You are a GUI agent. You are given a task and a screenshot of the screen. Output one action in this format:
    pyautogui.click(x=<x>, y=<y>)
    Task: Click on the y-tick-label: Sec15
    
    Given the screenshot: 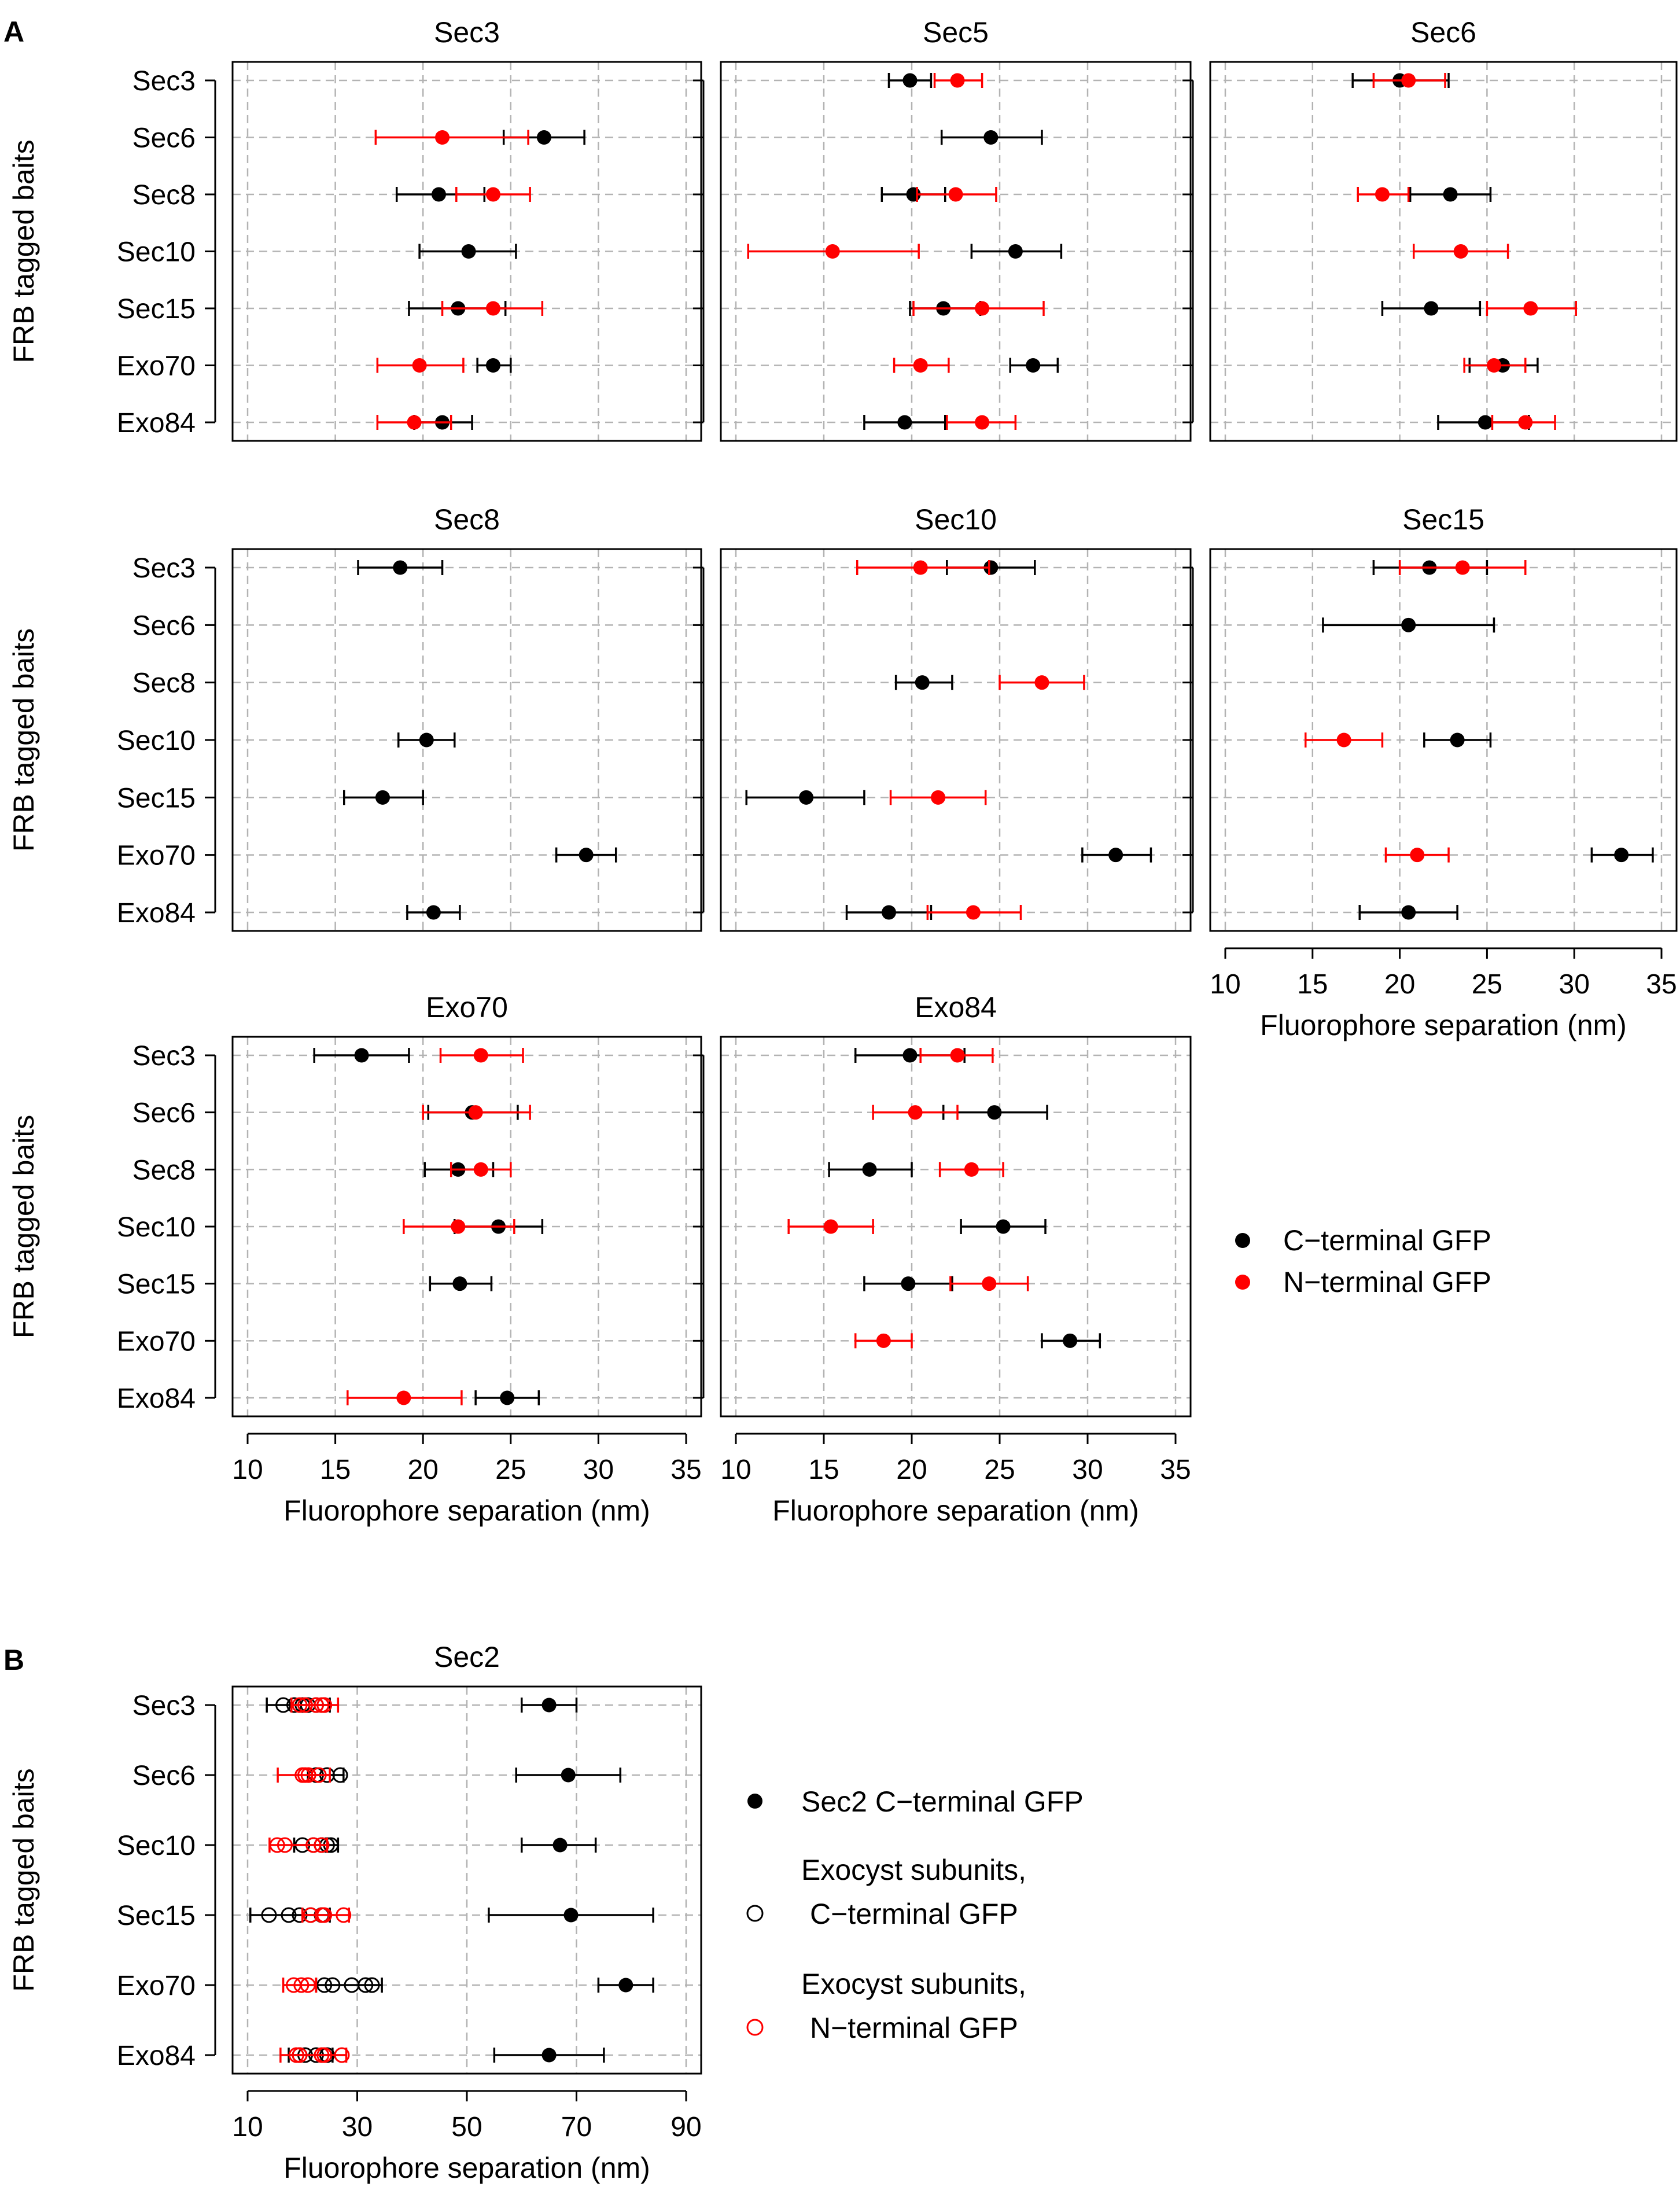 What is the action you would take?
    pyautogui.click(x=156, y=1284)
    